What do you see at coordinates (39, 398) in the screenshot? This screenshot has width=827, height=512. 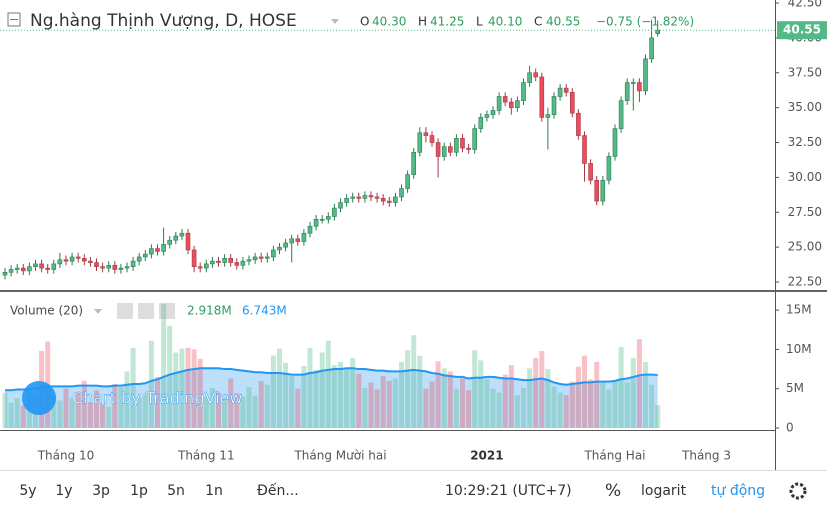 I see `watermark-logo` at bounding box center [39, 398].